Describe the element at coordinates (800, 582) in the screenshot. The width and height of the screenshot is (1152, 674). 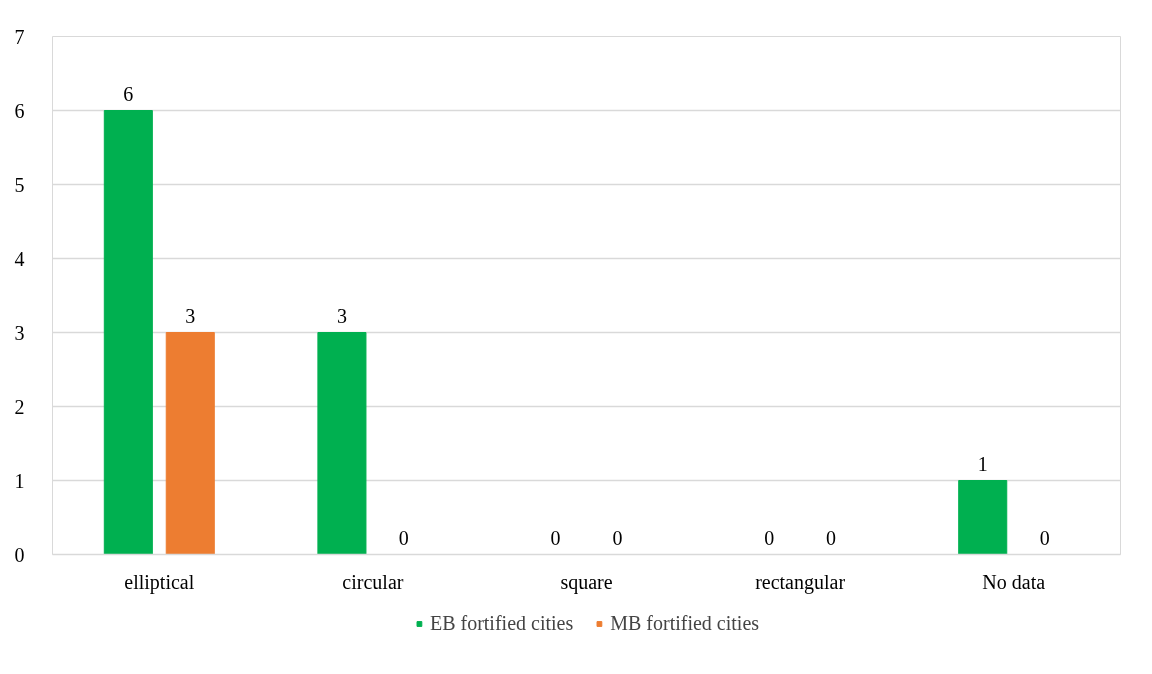
I see `x-tick-label: rectangular` at that location.